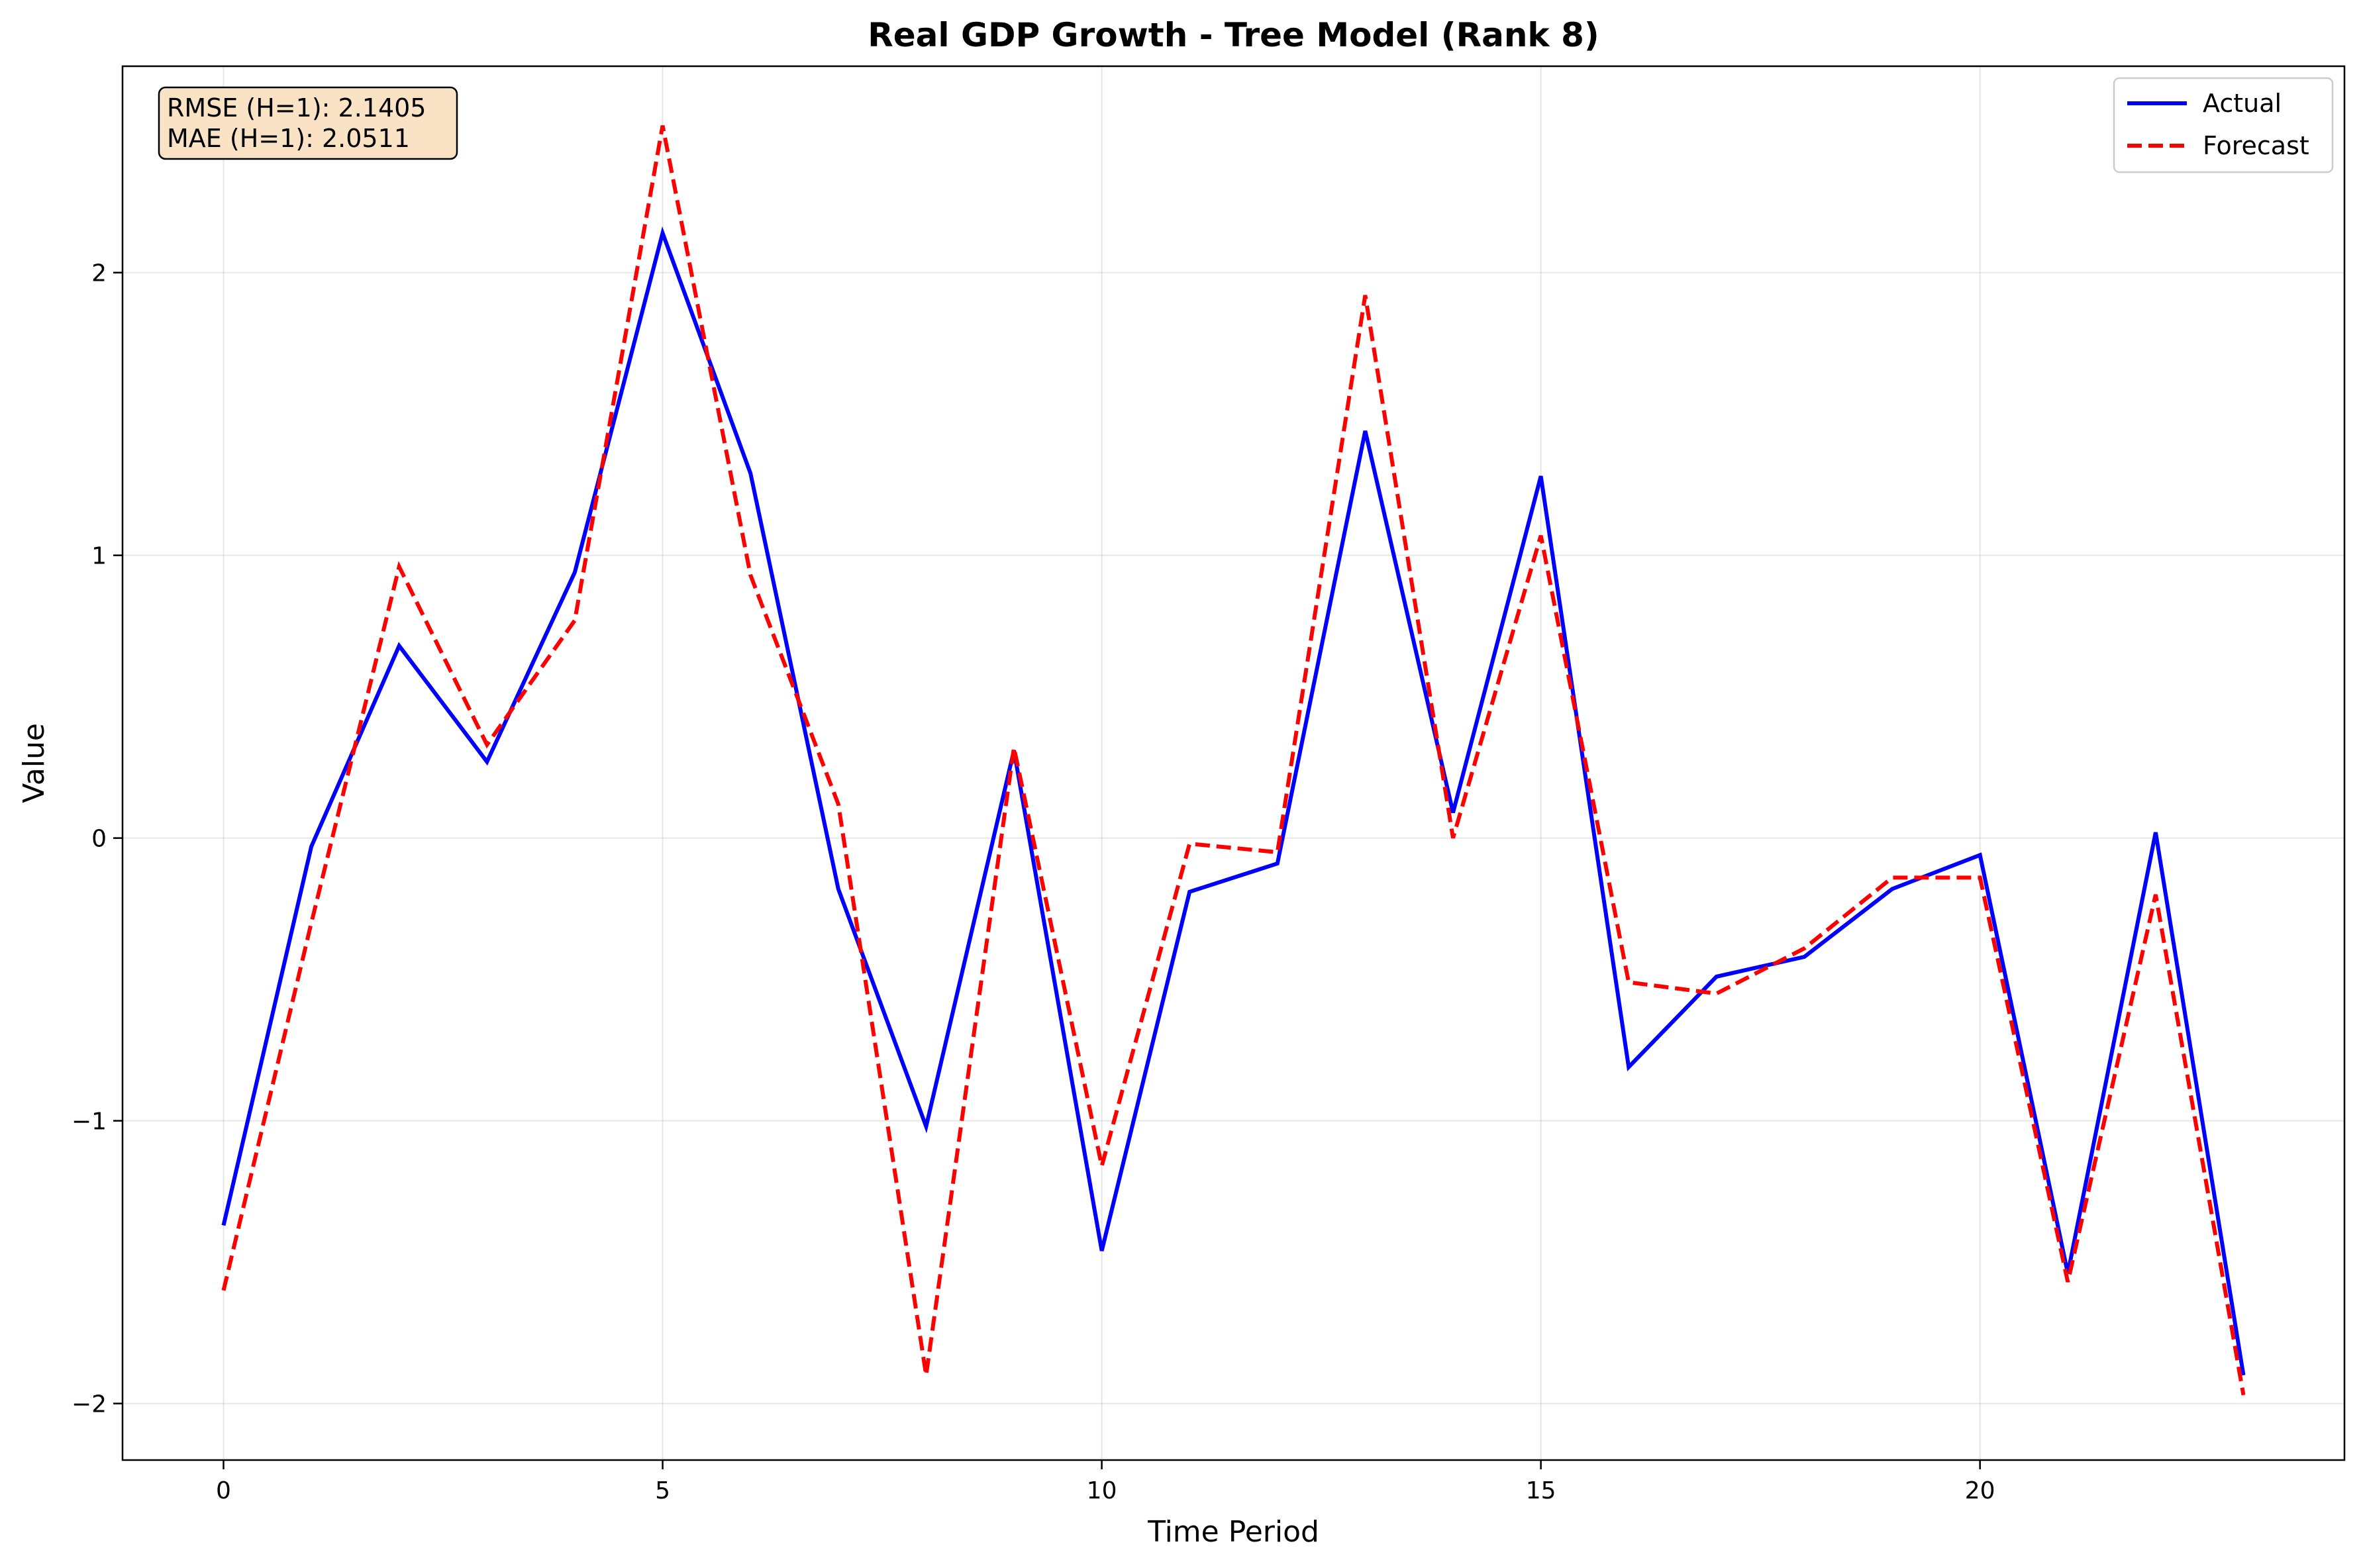 Image resolution: width=2363 pixels, height=1568 pixels. Describe the element at coordinates (1541, 1490) in the screenshot. I see `x-tick-label: 15` at that location.